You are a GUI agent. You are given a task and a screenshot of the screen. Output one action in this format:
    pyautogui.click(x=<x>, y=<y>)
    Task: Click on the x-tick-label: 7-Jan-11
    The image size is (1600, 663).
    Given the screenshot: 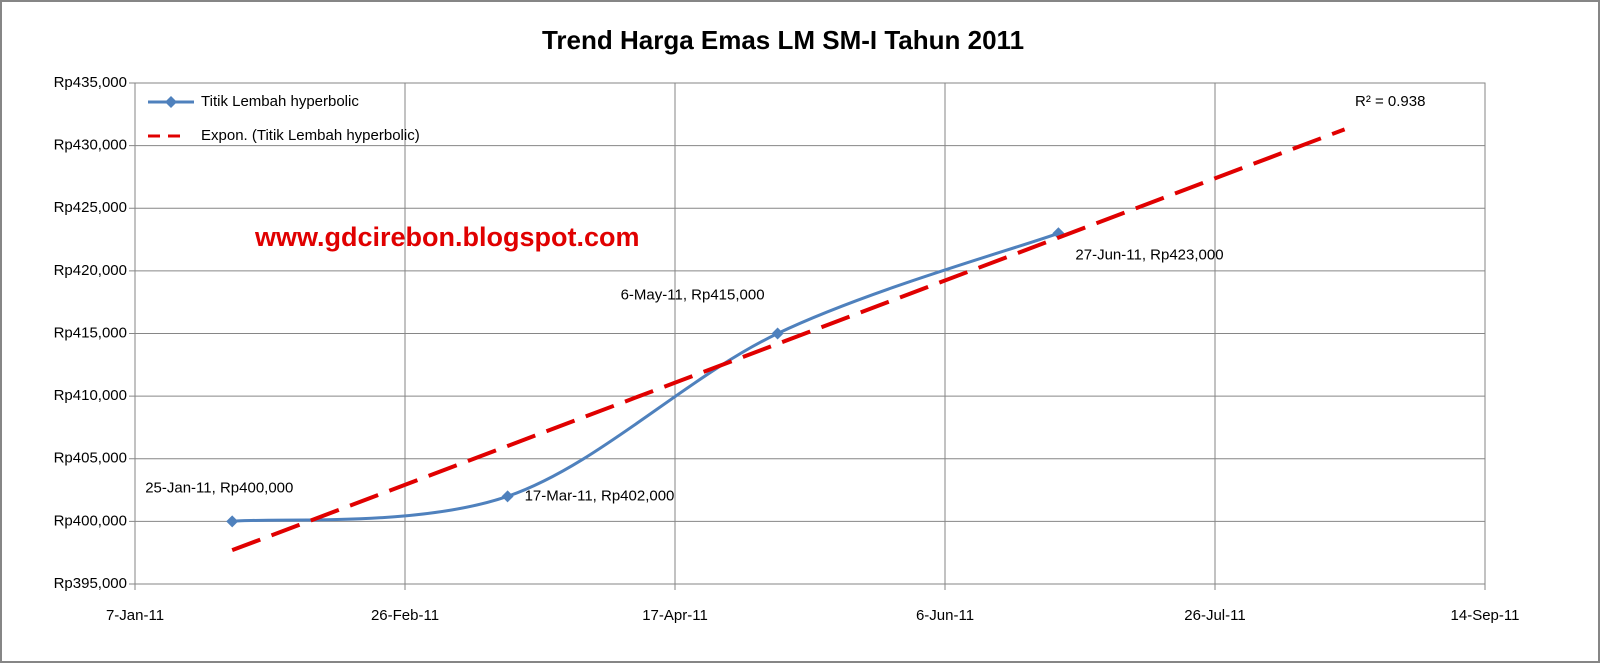 What is the action you would take?
    pyautogui.click(x=135, y=615)
    